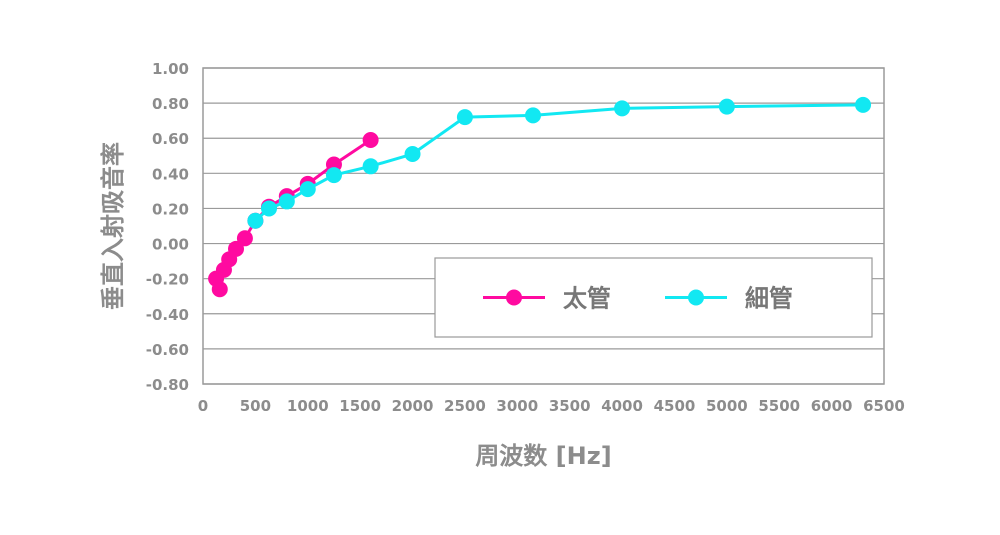  I want to click on x-tick-label: 5500, so click(779, 406).